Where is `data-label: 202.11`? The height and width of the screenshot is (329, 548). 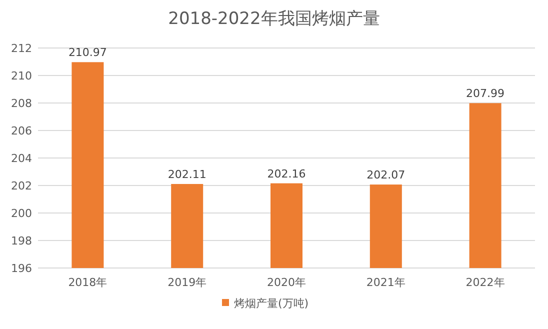
data-label: 202.11 is located at coordinates (187, 174).